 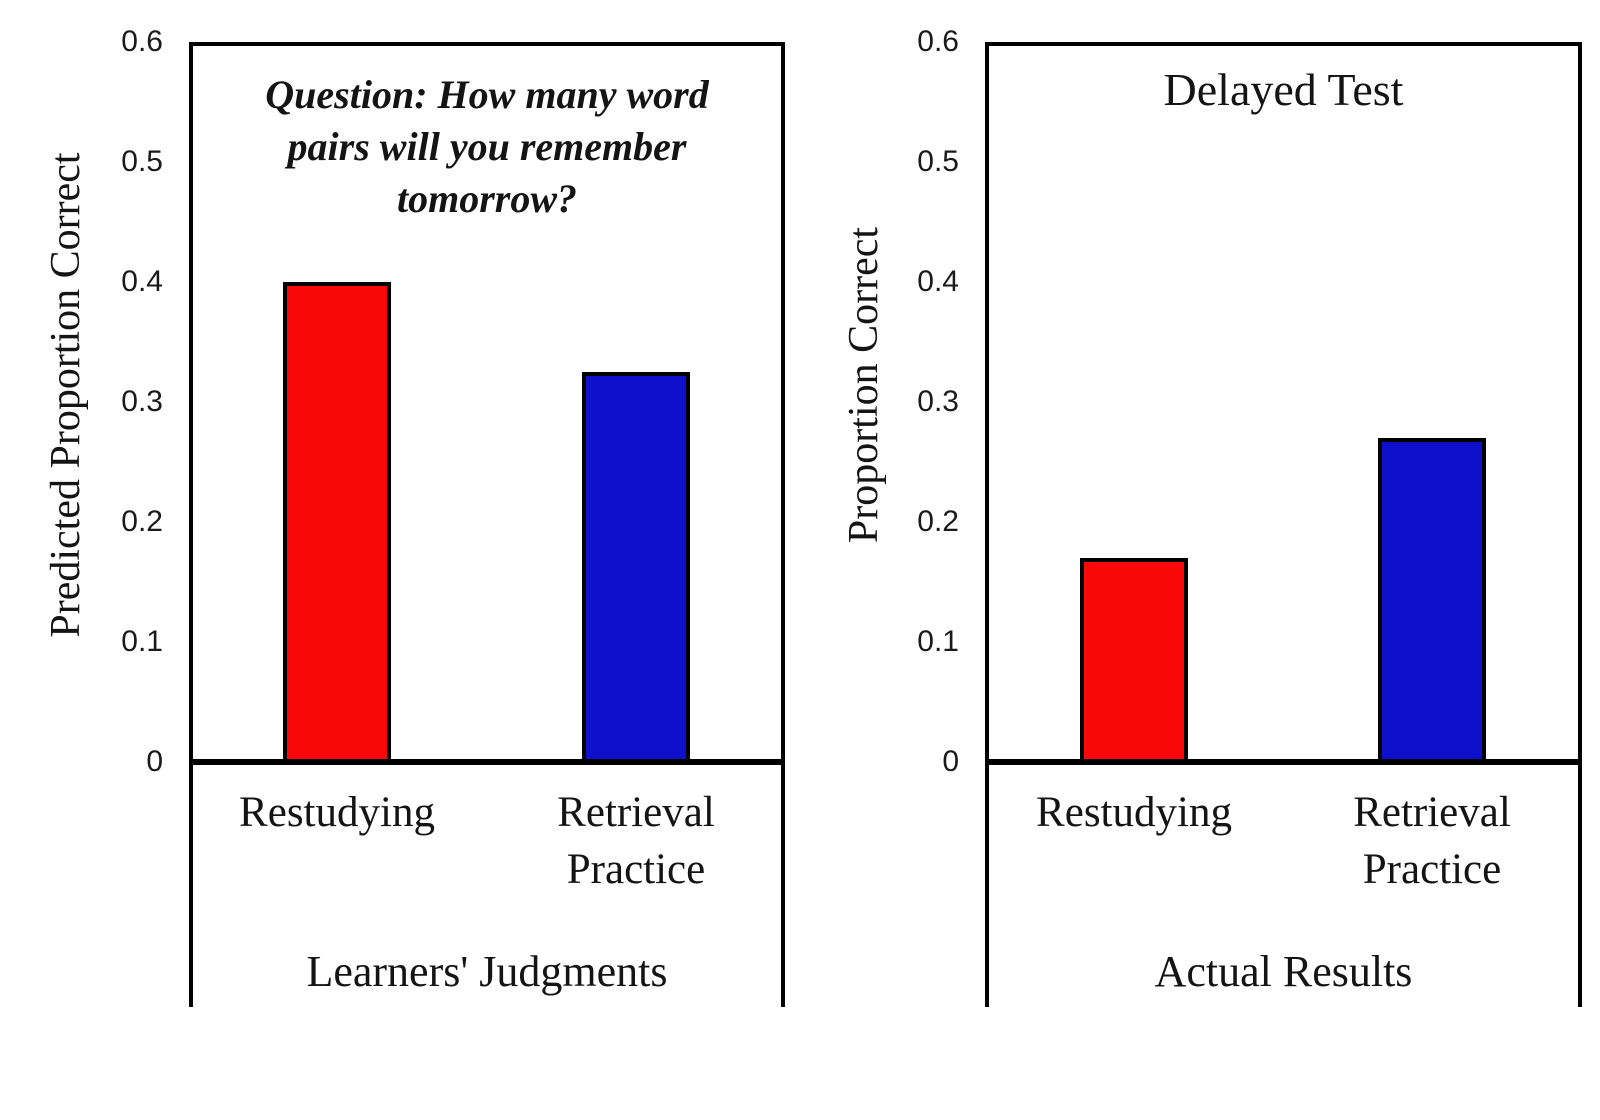 What do you see at coordinates (487, 146) in the screenshot?
I see `plot-annotation-line: pairs will you remember` at bounding box center [487, 146].